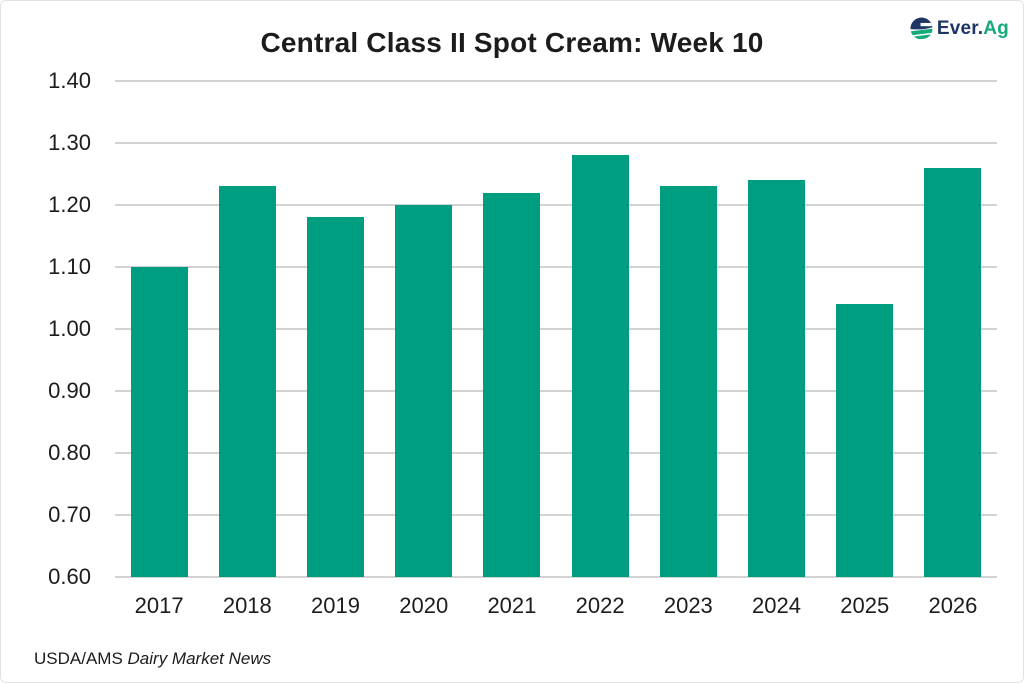 This screenshot has height=683, width=1024. I want to click on source-publication: Dairy Market News, so click(199, 658).